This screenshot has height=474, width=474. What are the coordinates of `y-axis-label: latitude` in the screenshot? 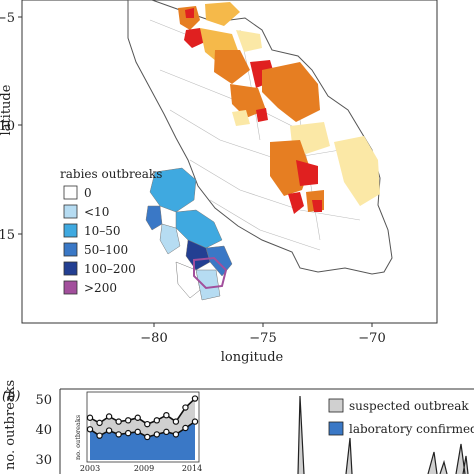 It's located at (7, 109).